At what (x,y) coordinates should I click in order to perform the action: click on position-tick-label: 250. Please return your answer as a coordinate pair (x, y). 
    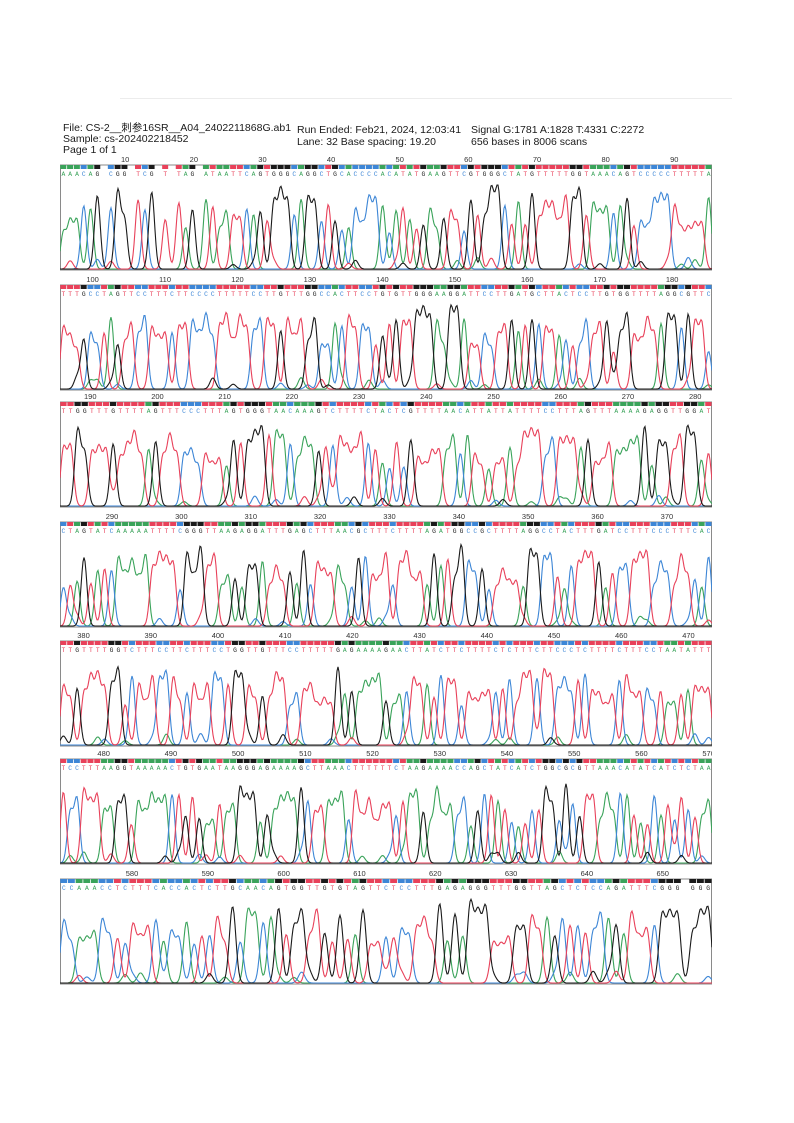
    Looking at the image, I should click on (493, 396).